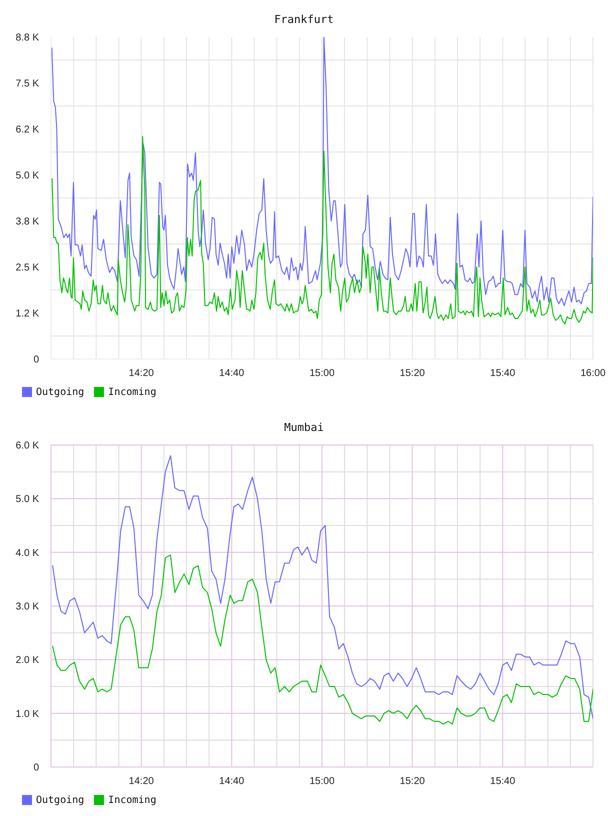 Image resolution: width=608 pixels, height=816 pixels. I want to click on y-tick-label: 2.5 K, so click(28, 268).